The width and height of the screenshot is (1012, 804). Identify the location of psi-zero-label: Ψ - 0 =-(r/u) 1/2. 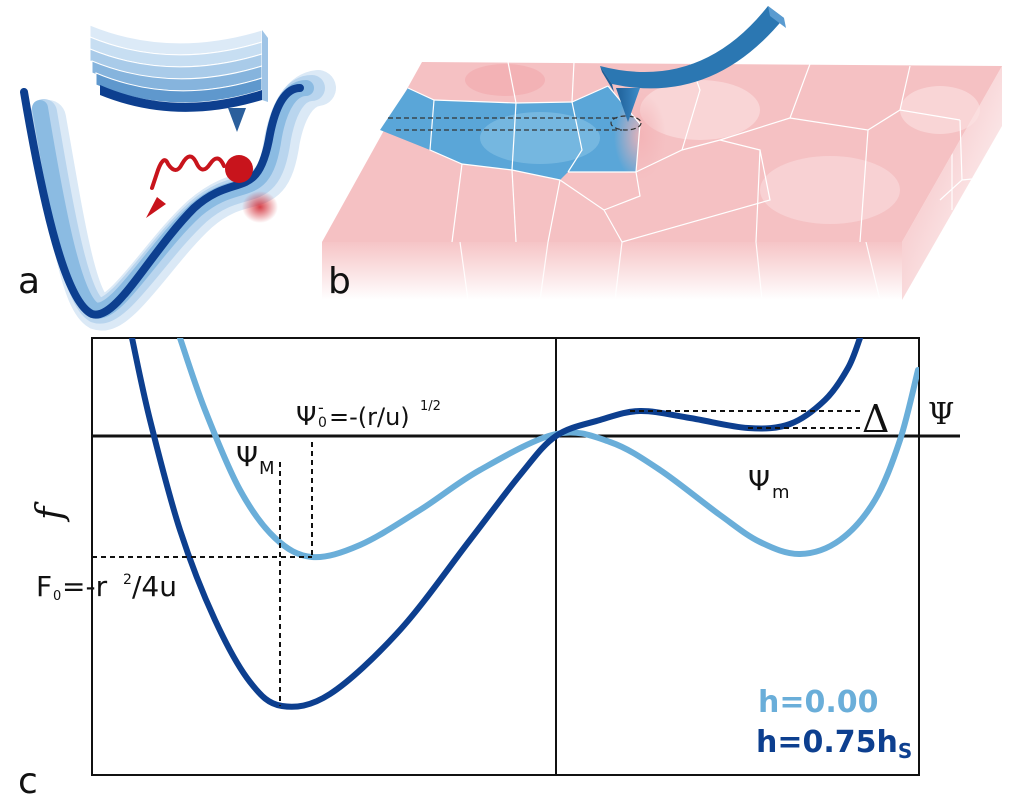
(368, 415).